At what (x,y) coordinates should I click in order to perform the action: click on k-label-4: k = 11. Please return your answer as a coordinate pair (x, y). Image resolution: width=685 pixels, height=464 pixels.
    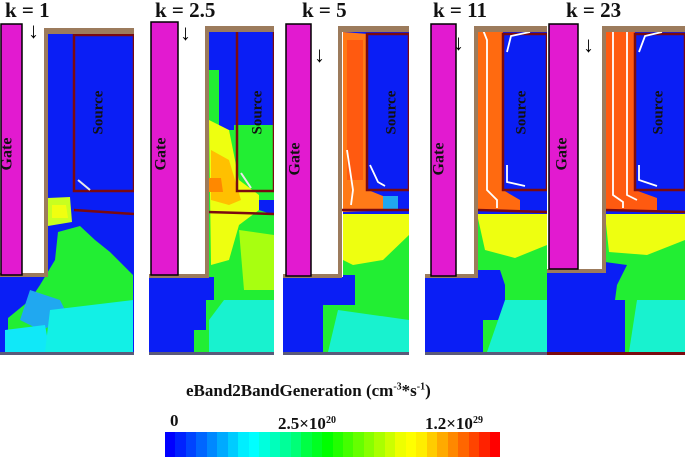
    Looking at the image, I should click on (460, 11).